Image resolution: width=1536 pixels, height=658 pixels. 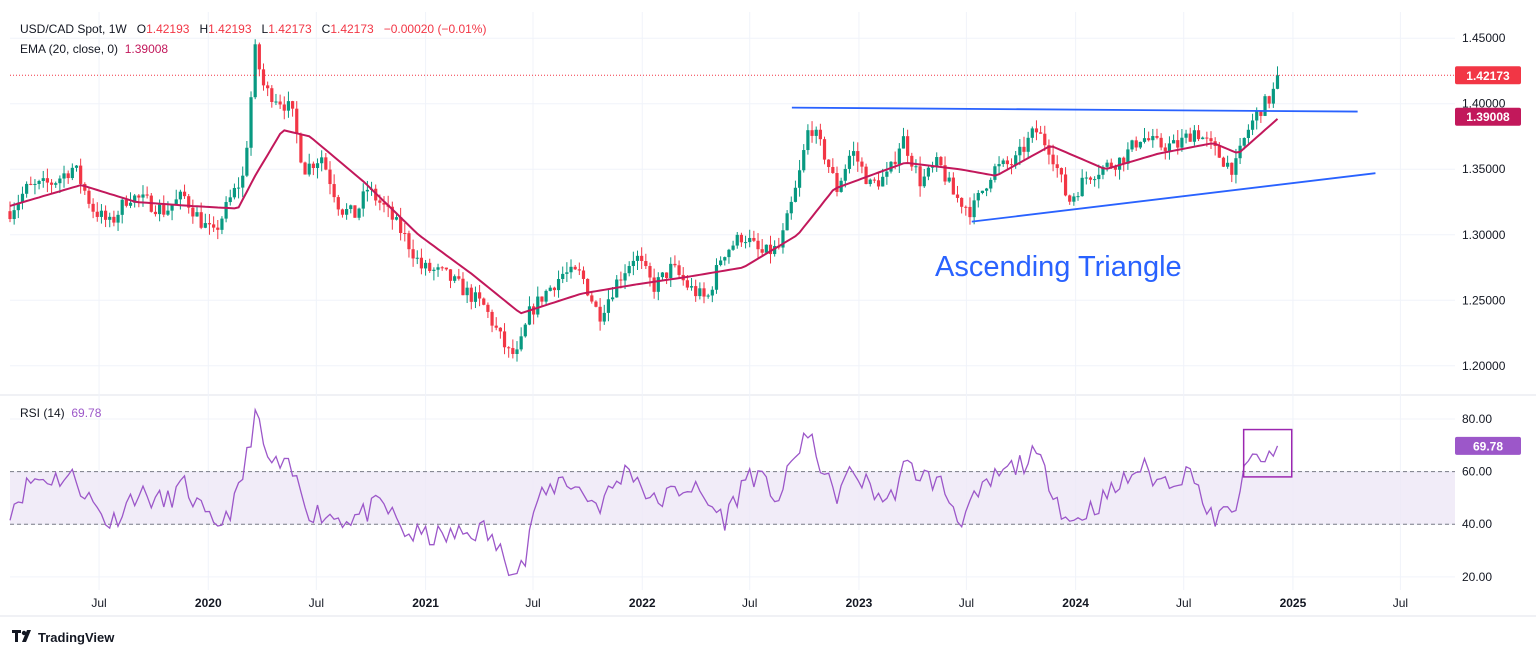 I want to click on open-label: O, so click(x=141, y=29).